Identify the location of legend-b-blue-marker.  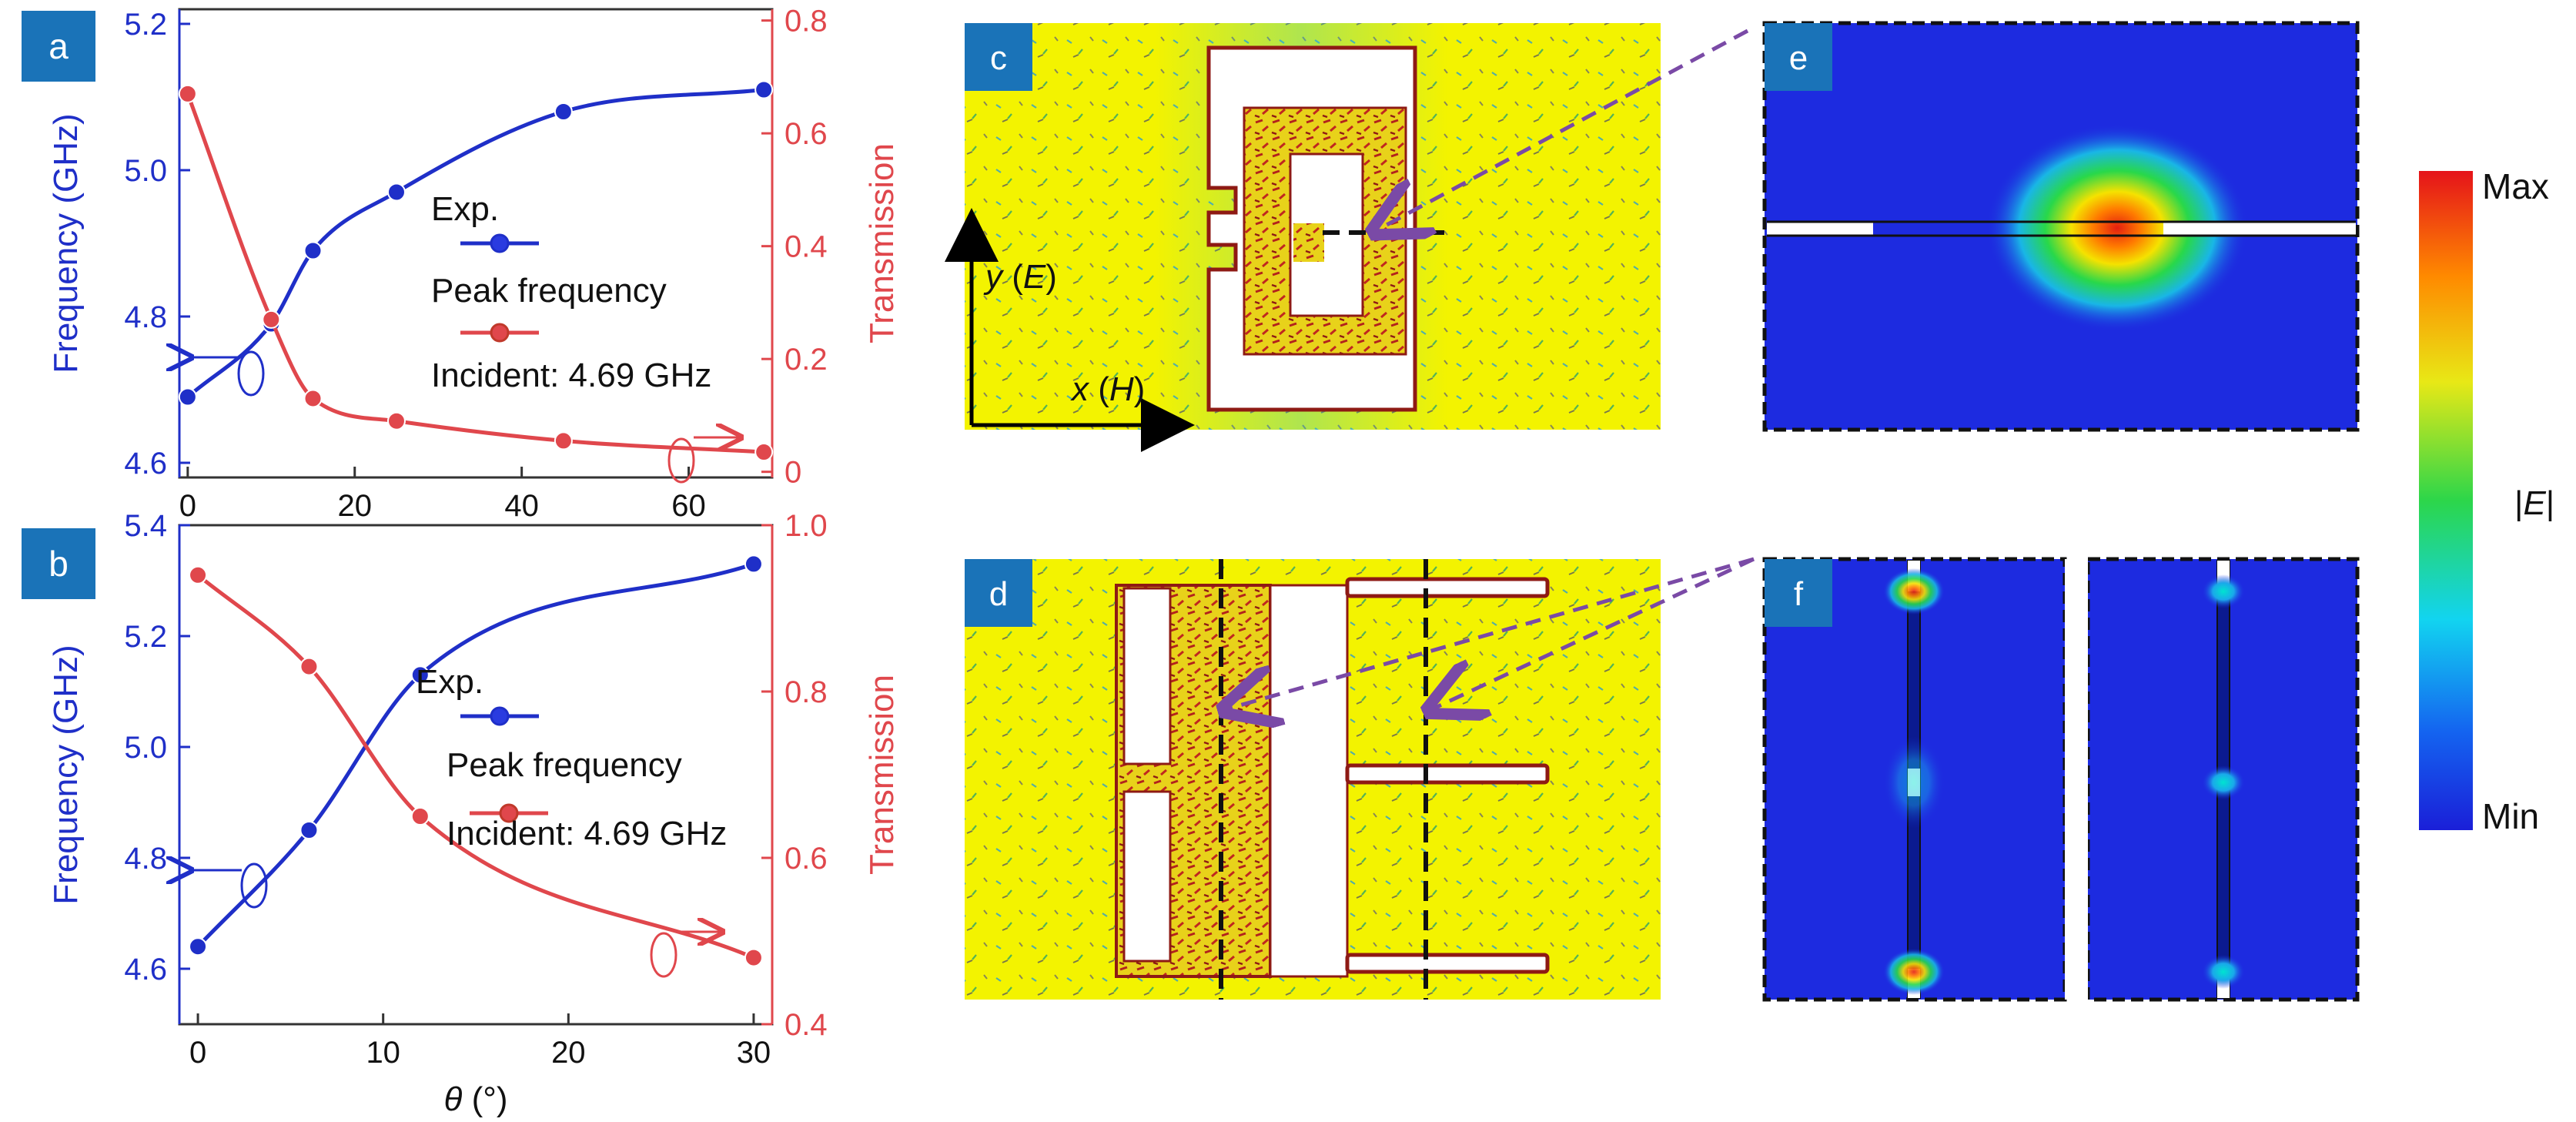
(500, 716).